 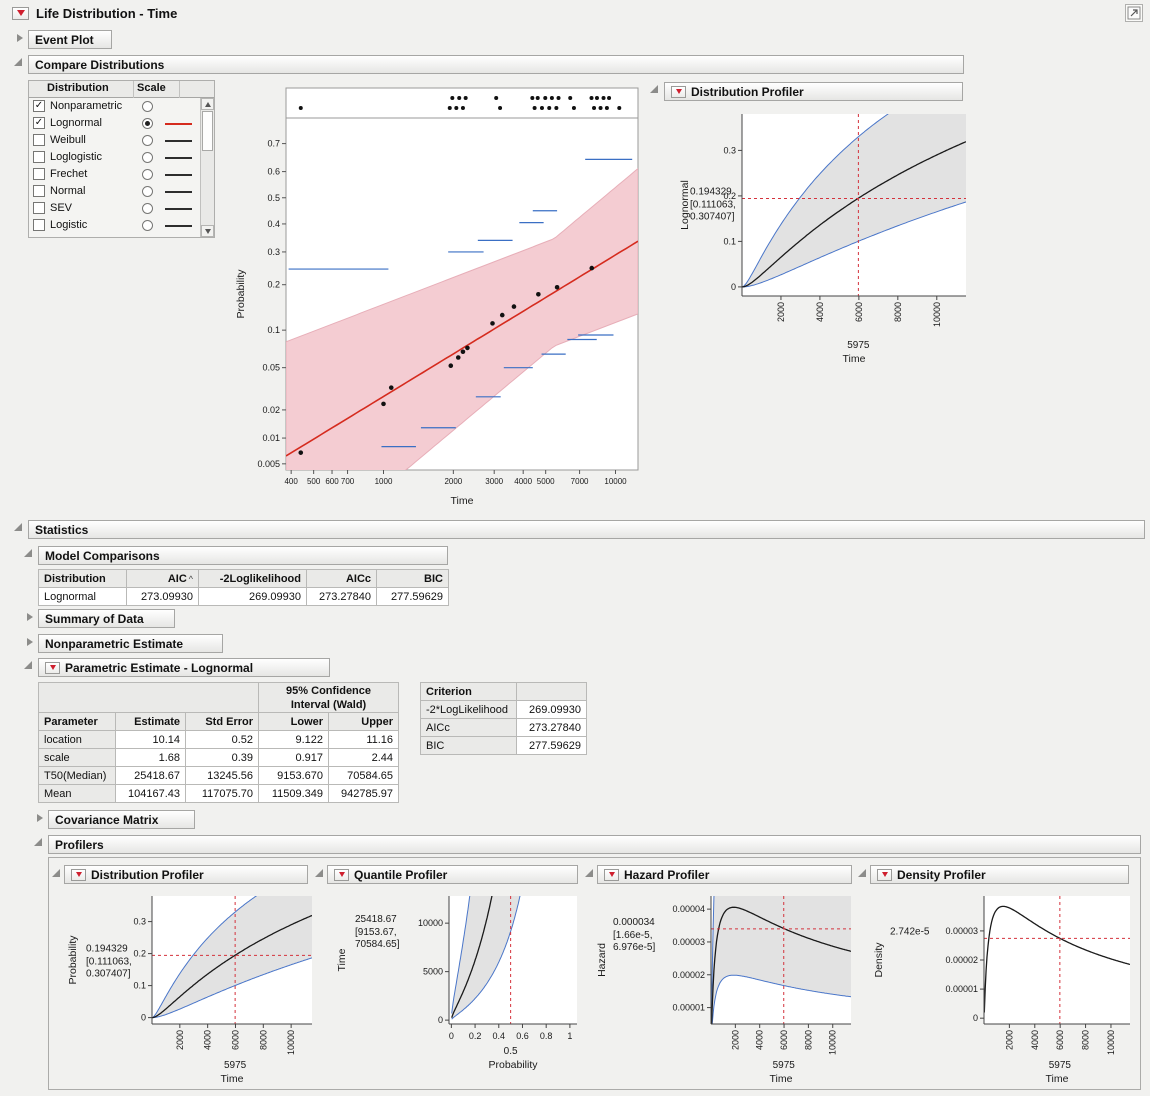 What do you see at coordinates (589, 873) in the screenshot?
I see `disclosure-profiler-hazard` at bounding box center [589, 873].